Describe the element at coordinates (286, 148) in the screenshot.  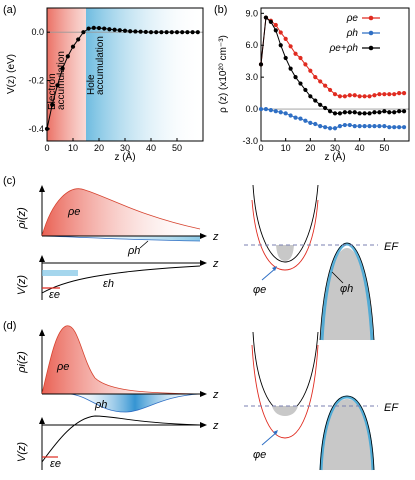
I see `x-tick-label: 10` at that location.